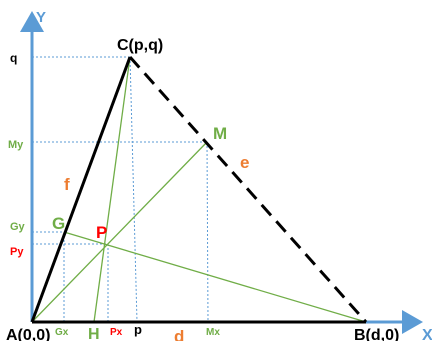 The height and width of the screenshot is (341, 432). What do you see at coordinates (18, 227) in the screenshot?
I see `tick-gy: Gy` at bounding box center [18, 227].